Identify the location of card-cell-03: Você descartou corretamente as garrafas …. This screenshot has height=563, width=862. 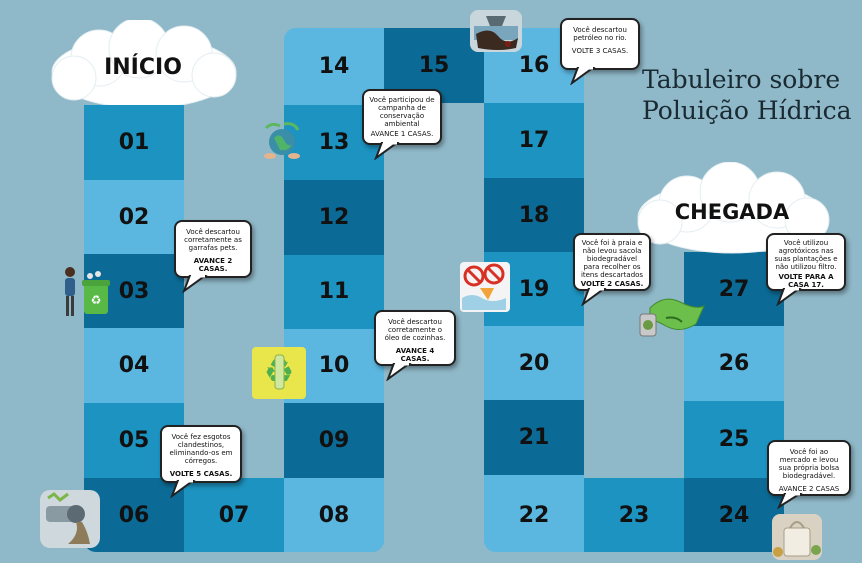
(213, 256).